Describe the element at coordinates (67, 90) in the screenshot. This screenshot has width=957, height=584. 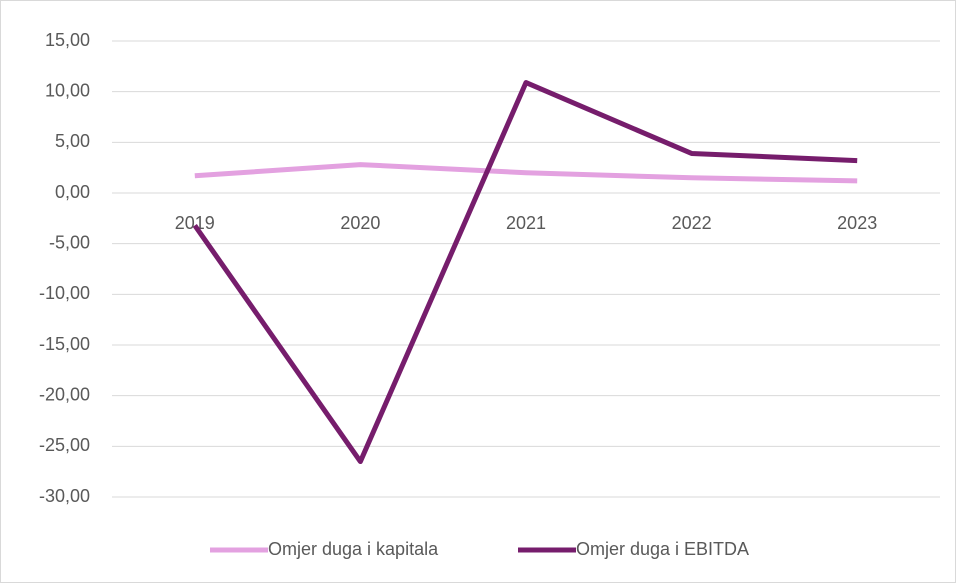
I see `y-tick-label: 10,00` at that location.